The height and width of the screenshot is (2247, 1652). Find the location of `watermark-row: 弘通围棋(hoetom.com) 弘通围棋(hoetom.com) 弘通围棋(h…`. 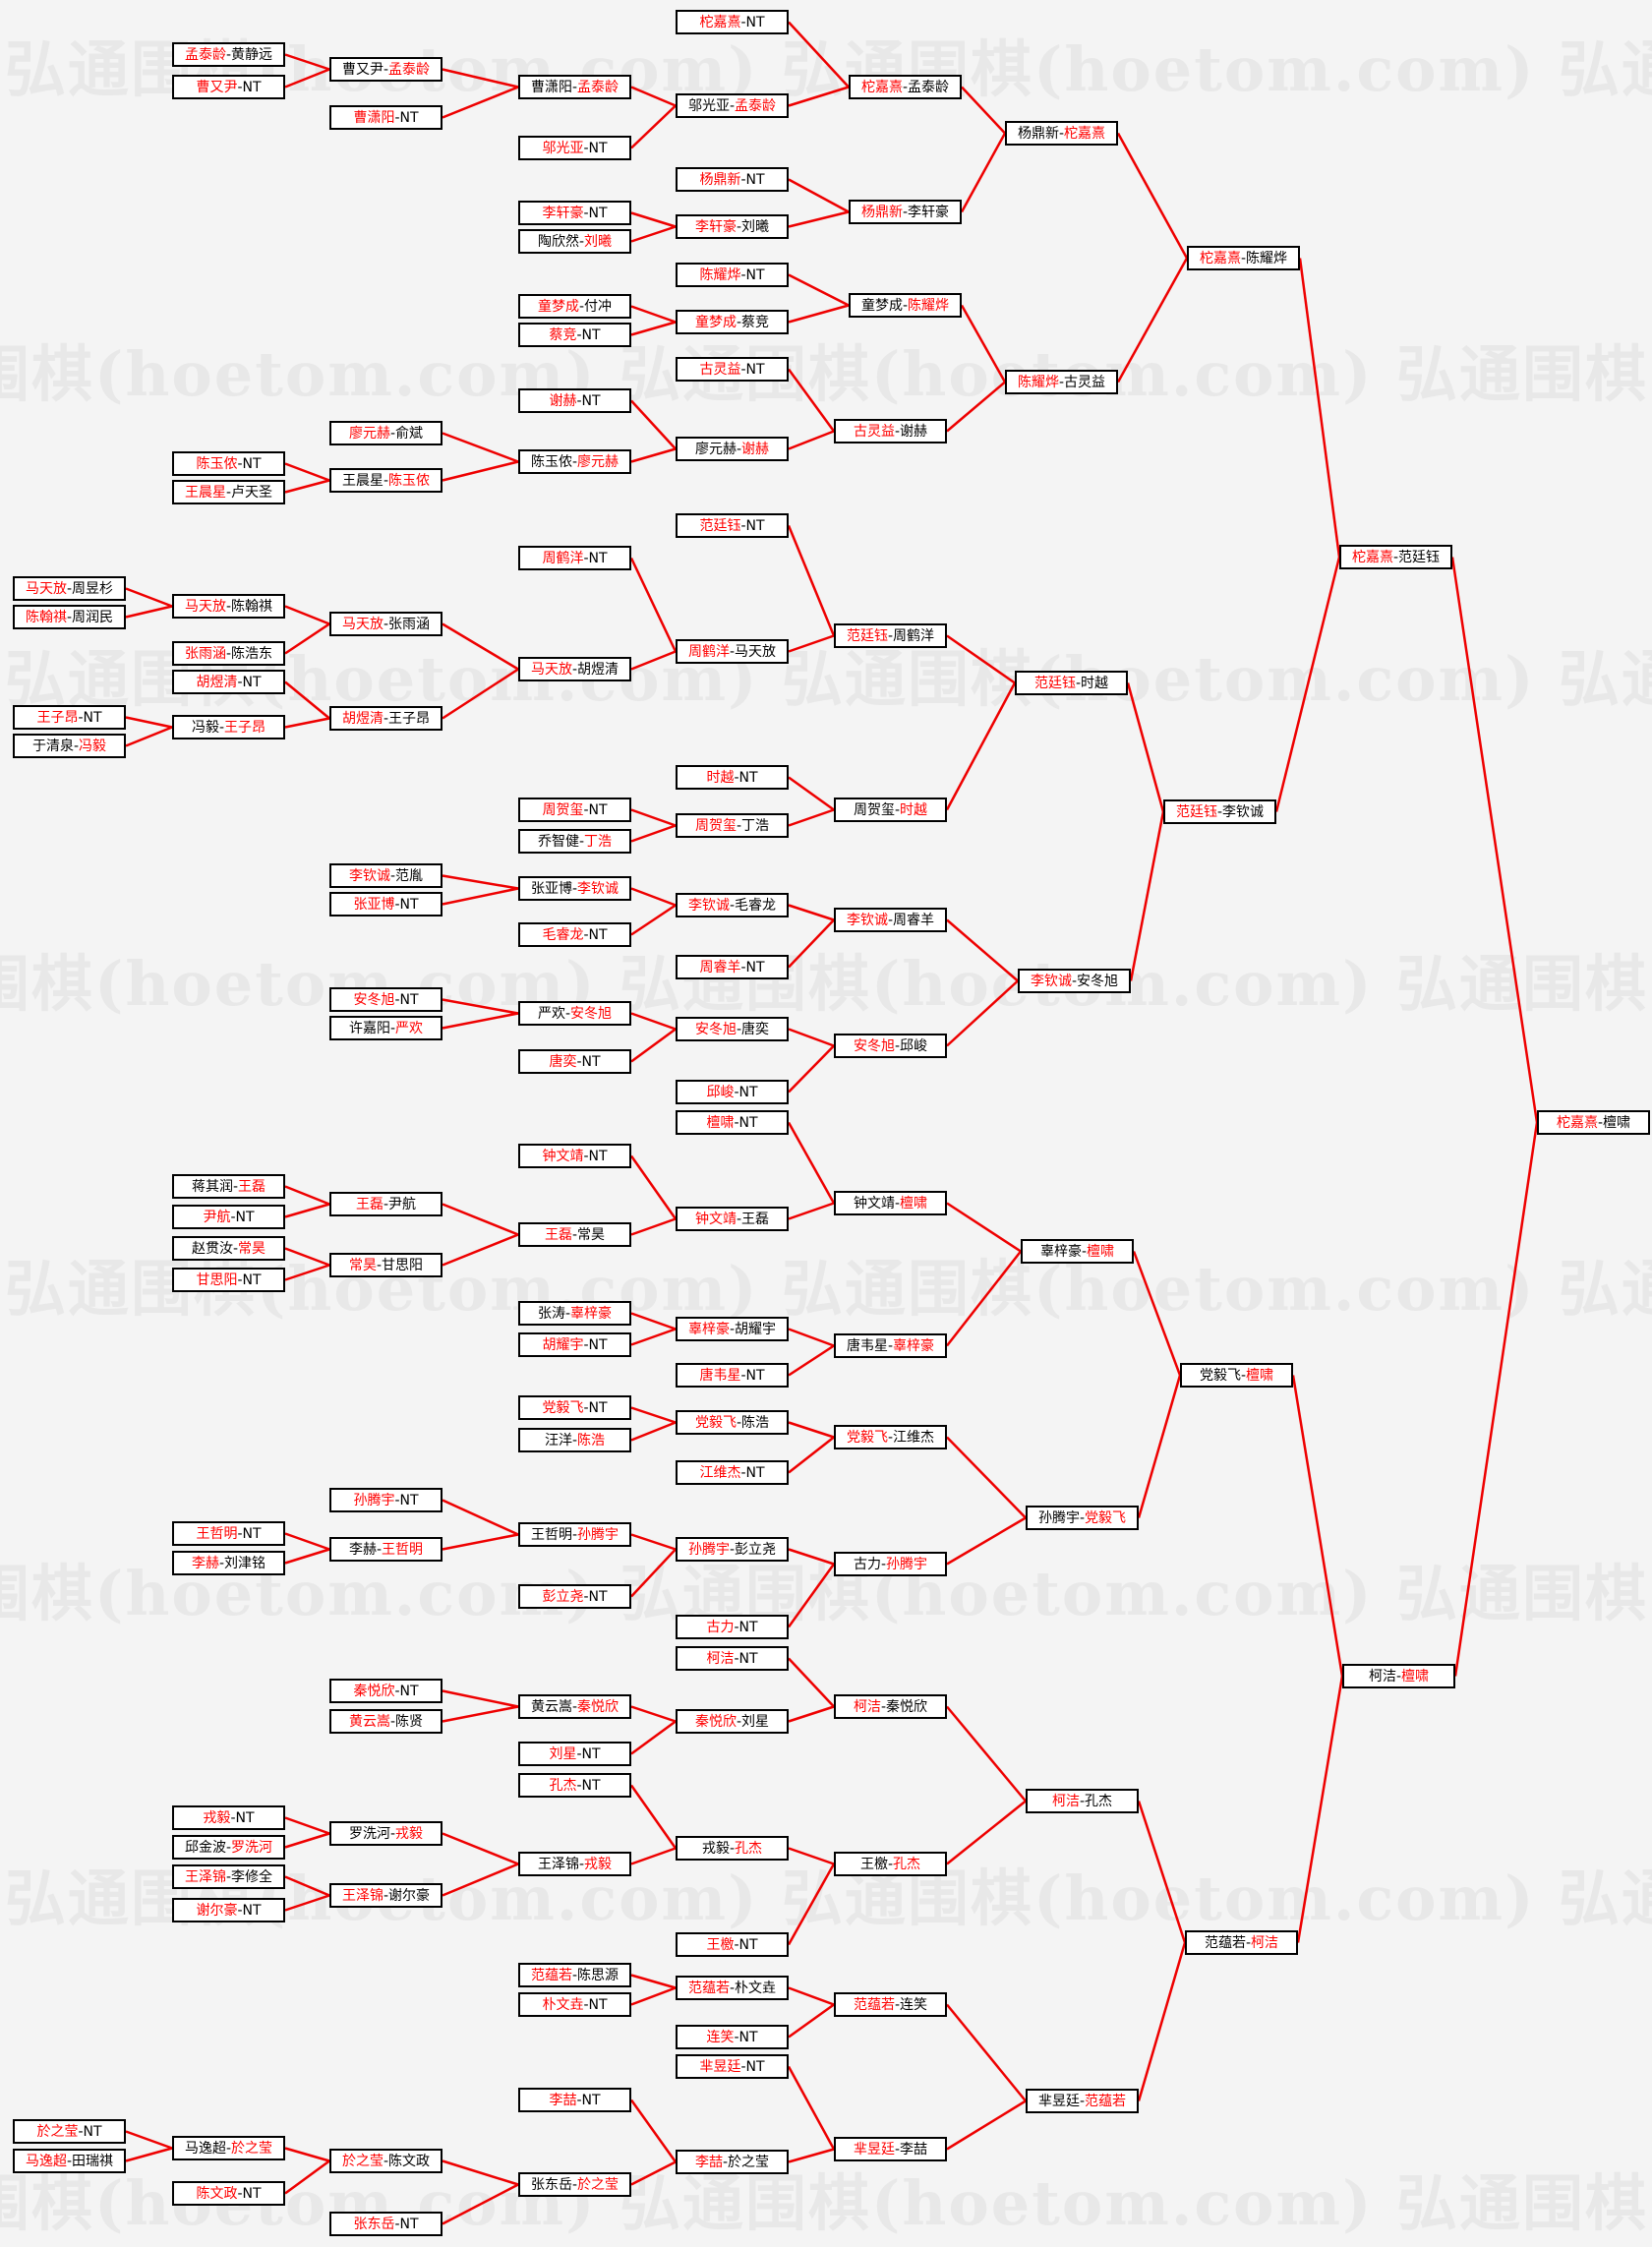

watermark-row: 弘通围棋(hoetom.com) 弘通围棋(hoetom.com) 弘通围棋(h… is located at coordinates (826, 374).